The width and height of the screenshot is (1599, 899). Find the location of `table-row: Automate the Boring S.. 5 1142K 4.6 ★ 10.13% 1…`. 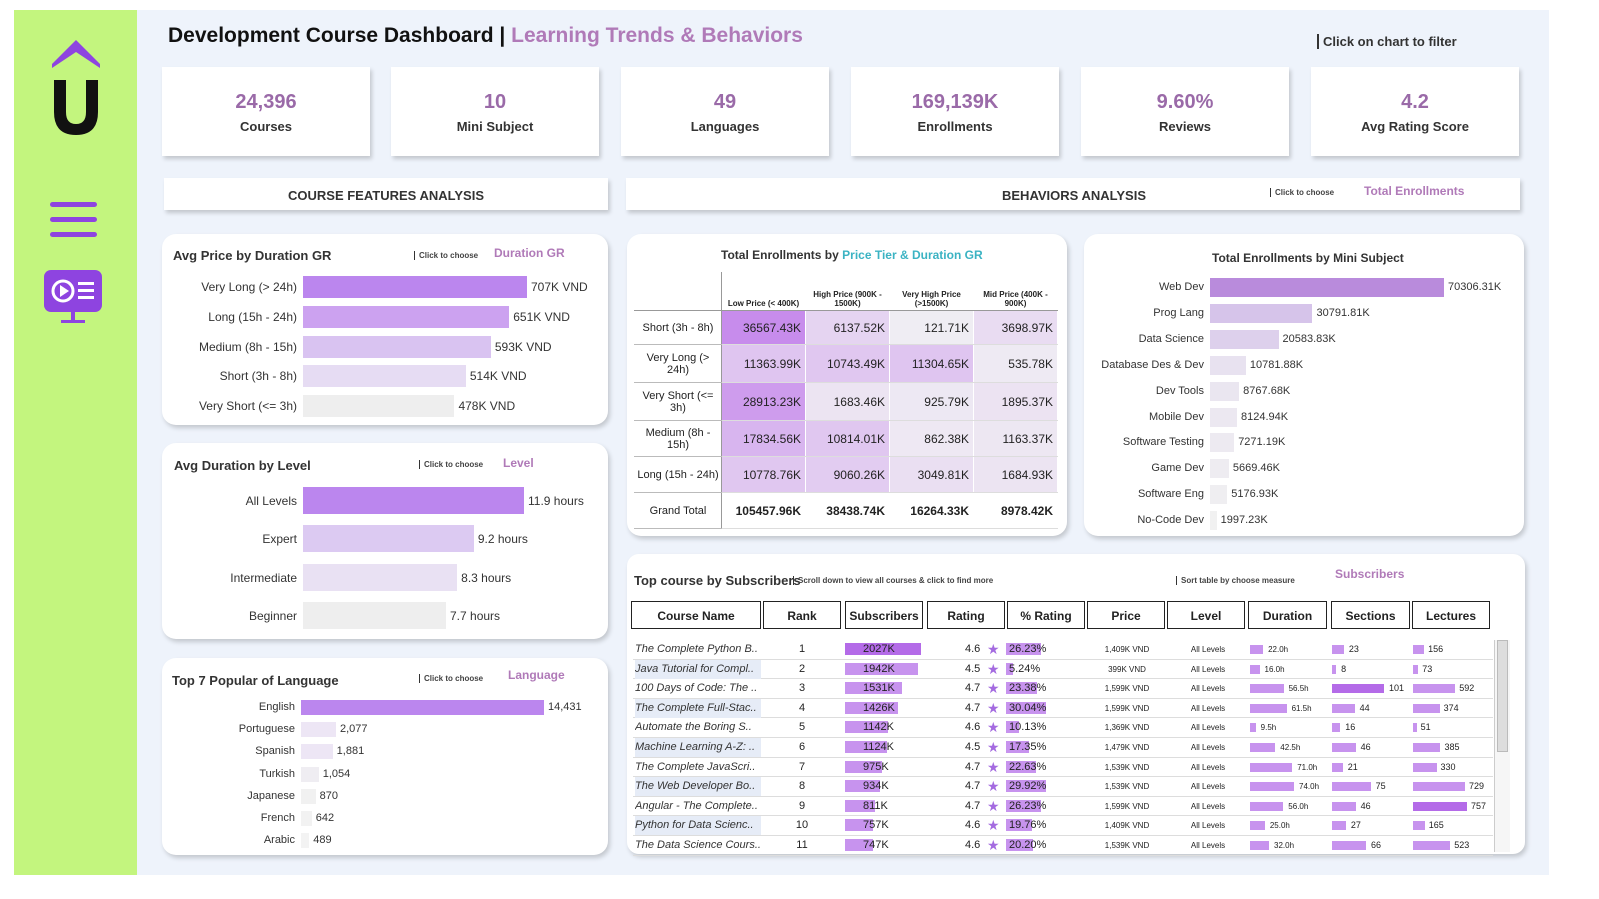

table-row: Automate the Boring S.. 5 1142K 4.6 ★ 10.13% 1… is located at coordinates (1063, 728).